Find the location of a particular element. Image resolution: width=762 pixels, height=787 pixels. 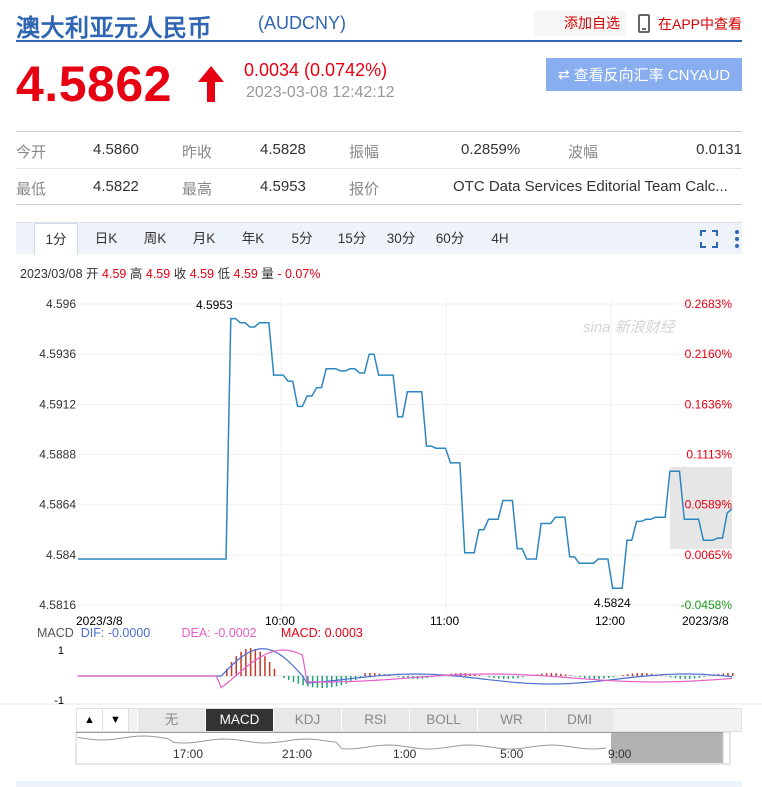

navigator-line is located at coordinates (342, 742).